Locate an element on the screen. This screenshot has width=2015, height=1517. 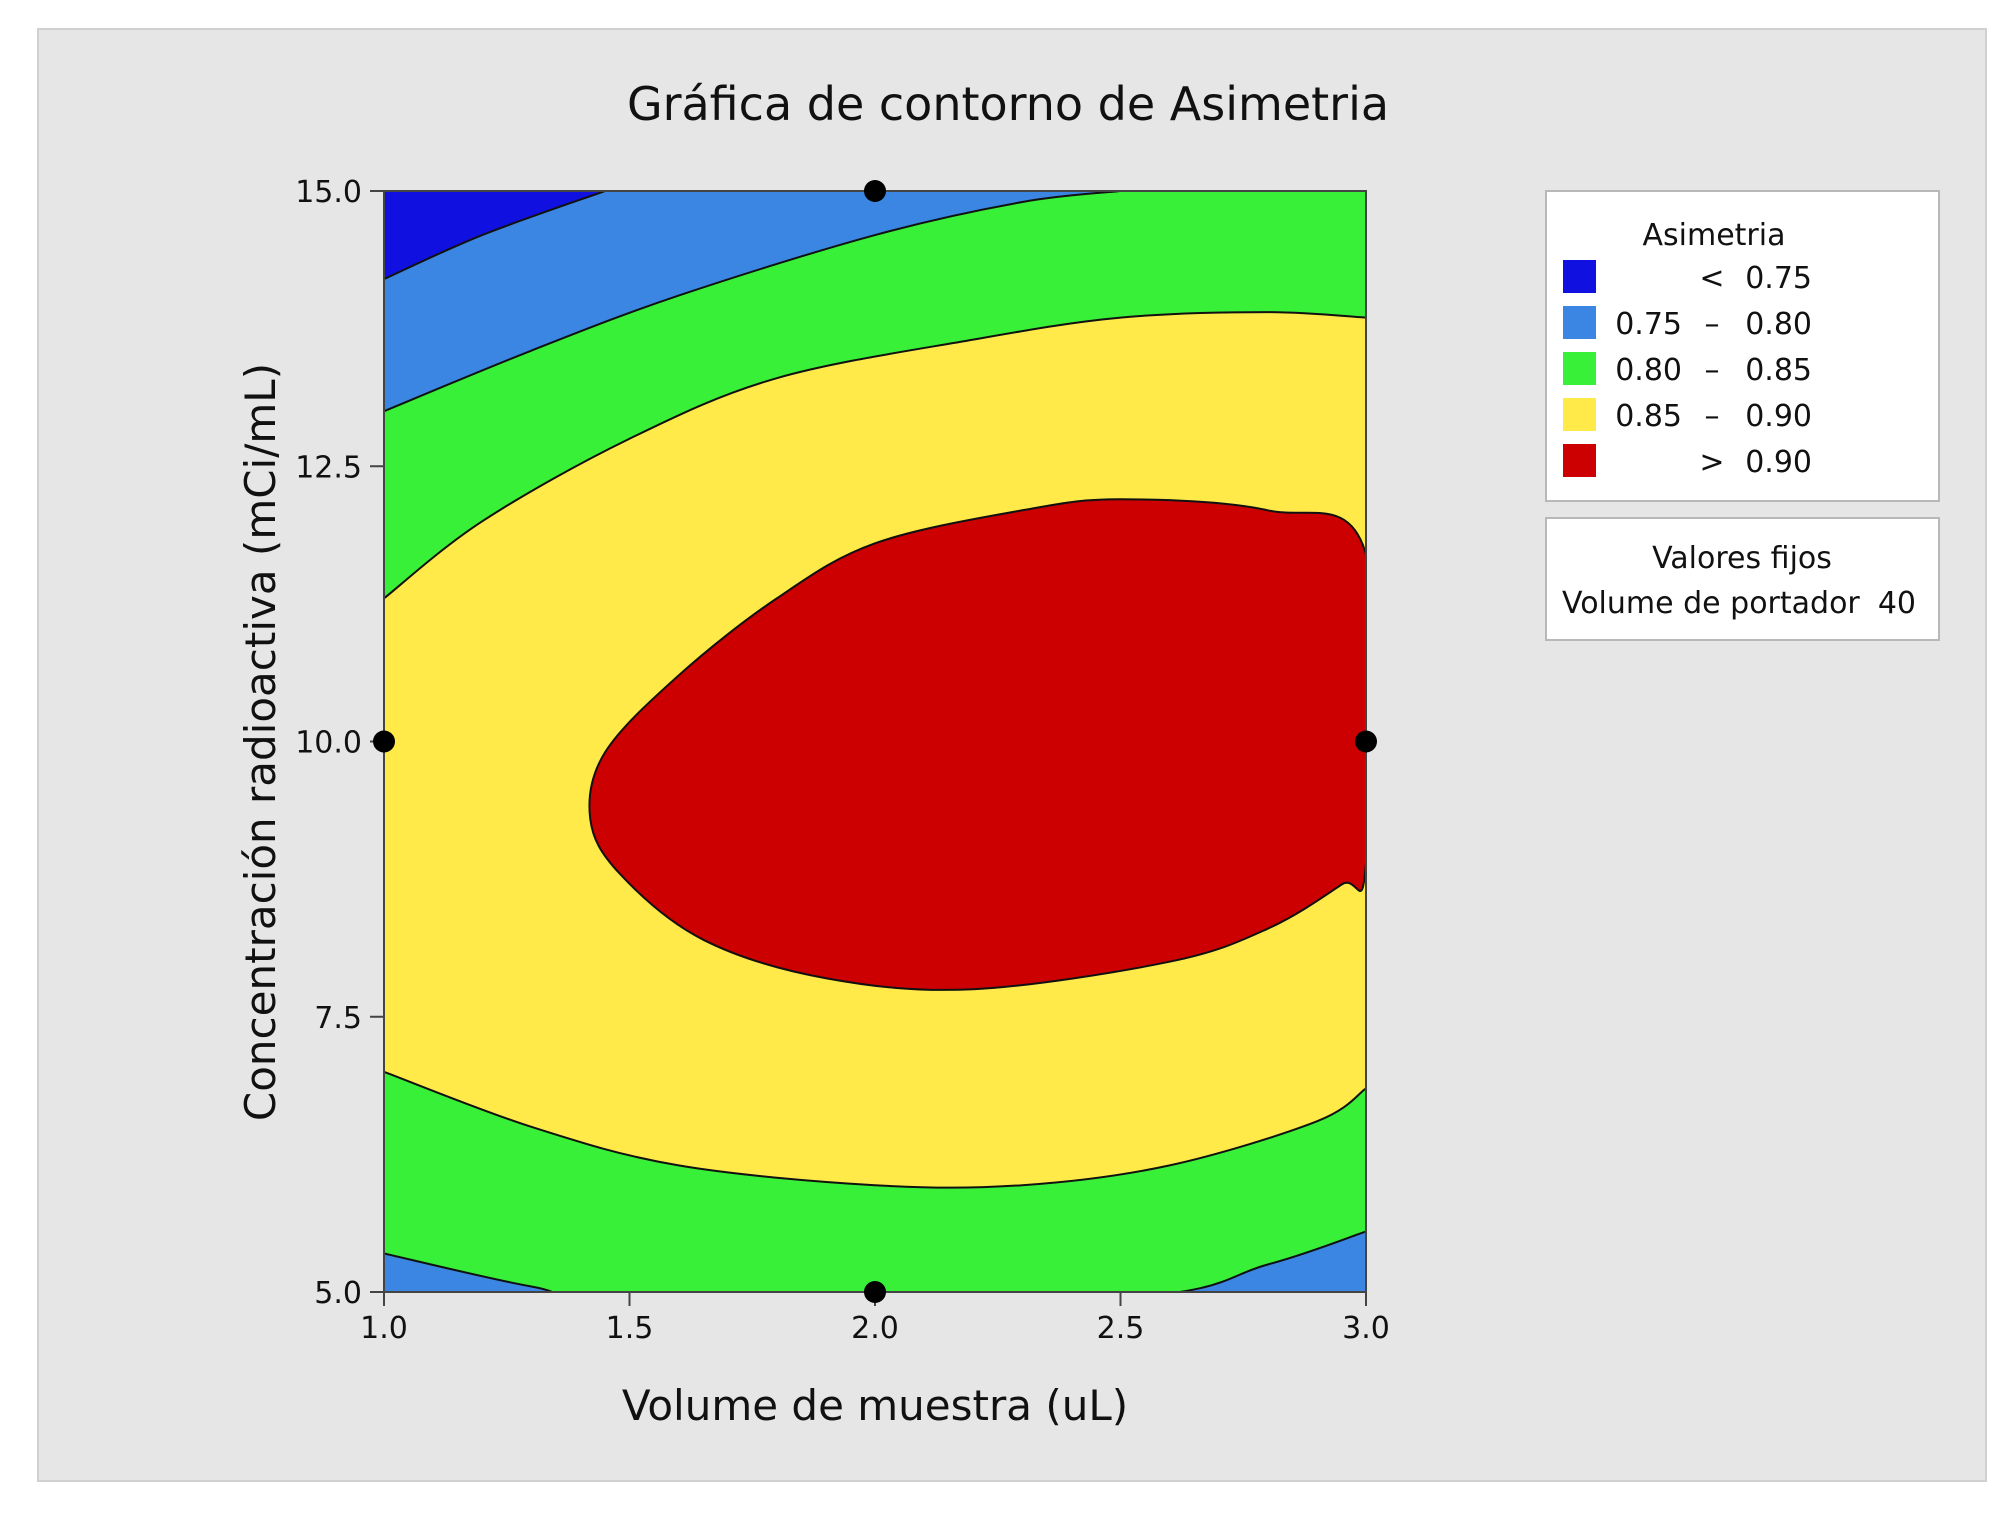
fixed-values-box: Valores fijos Volume de portador 40 is located at coordinates (1742, 579).